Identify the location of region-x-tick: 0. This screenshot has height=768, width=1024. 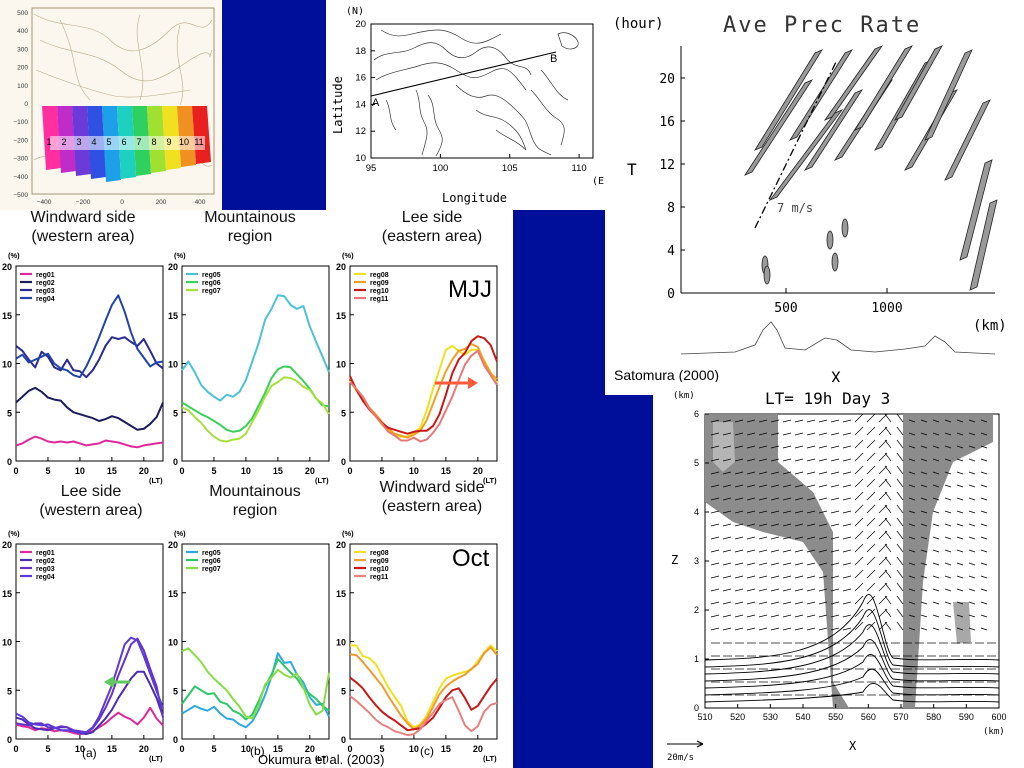
(122, 202).